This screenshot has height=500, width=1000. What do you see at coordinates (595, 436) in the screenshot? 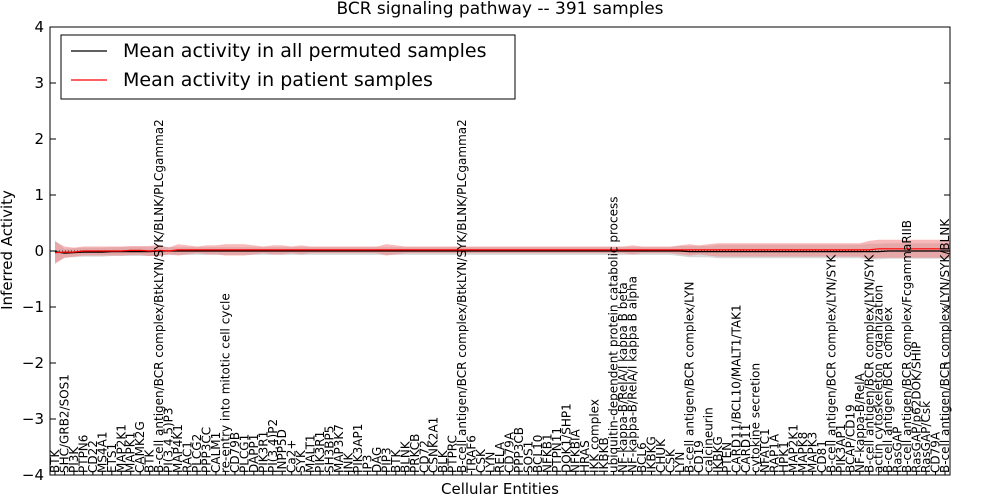
I see `x-tick-label: IKK complex` at bounding box center [595, 436].